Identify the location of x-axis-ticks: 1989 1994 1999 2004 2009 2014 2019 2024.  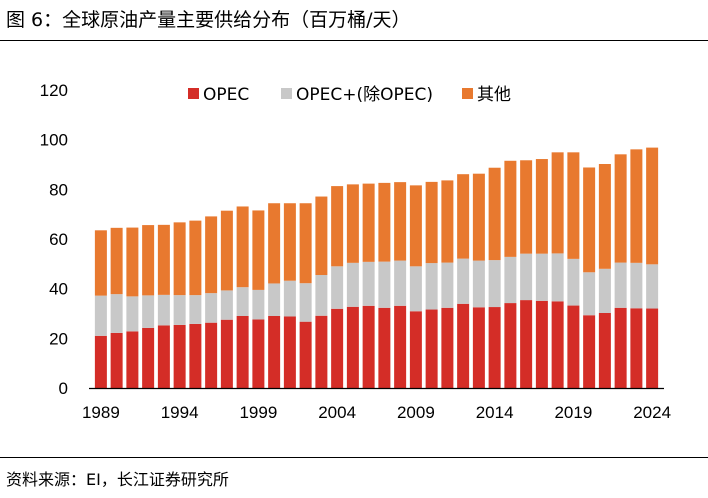
(376, 412).